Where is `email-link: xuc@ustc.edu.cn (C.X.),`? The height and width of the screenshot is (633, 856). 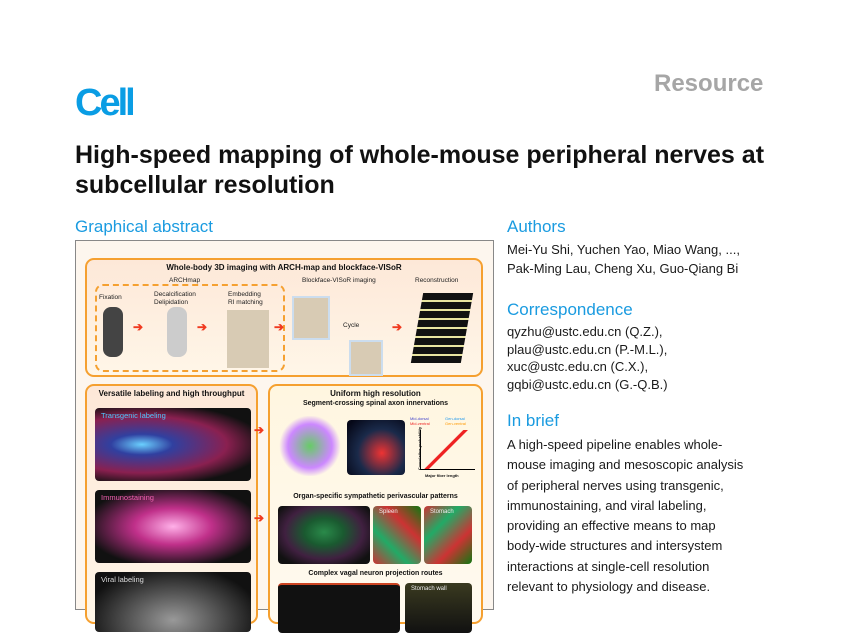 email-link: xuc@ustc.edu.cn (C.X.), is located at coordinates (578, 366).